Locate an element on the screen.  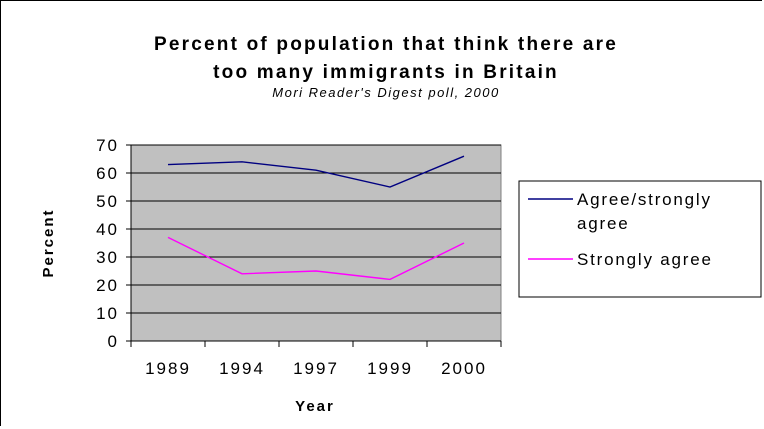
y-tick-label: 70 is located at coordinates (107, 145).